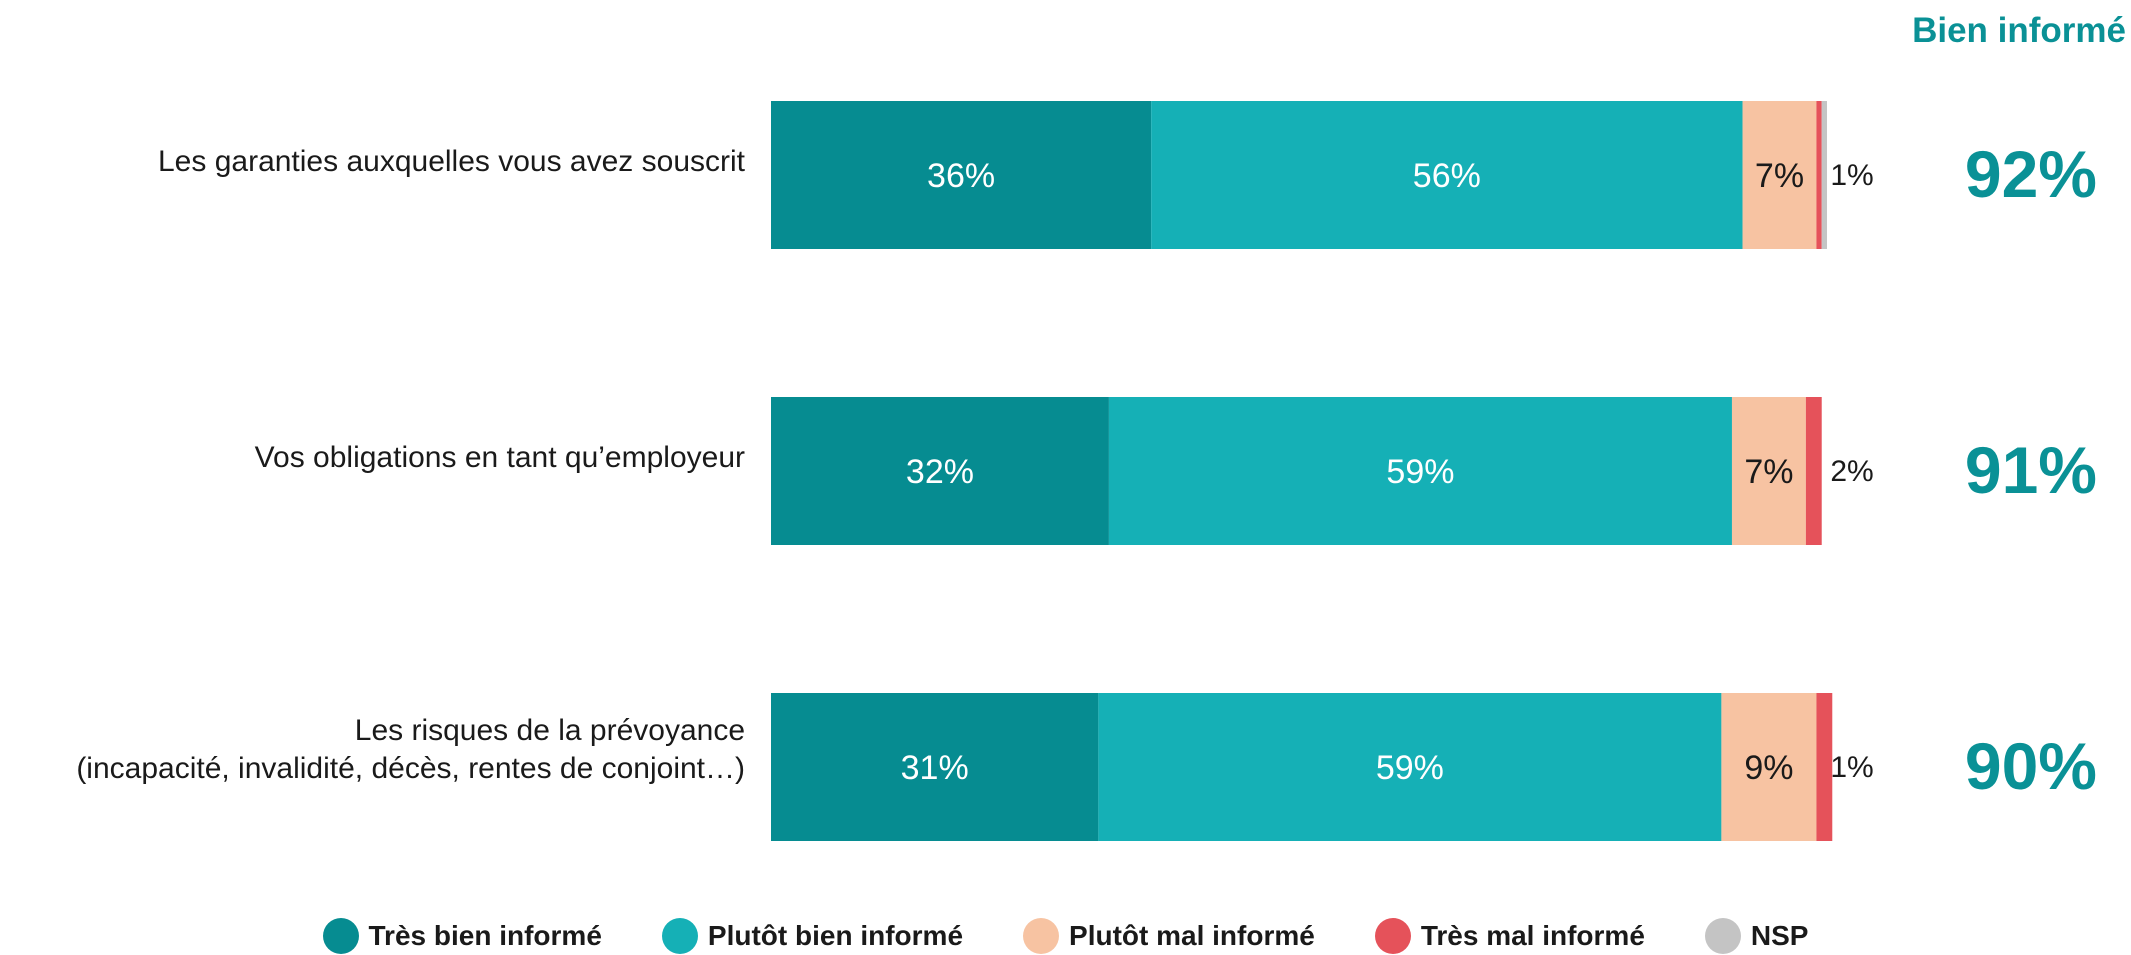  I want to click on legend-label: NSP, so click(1779, 935).